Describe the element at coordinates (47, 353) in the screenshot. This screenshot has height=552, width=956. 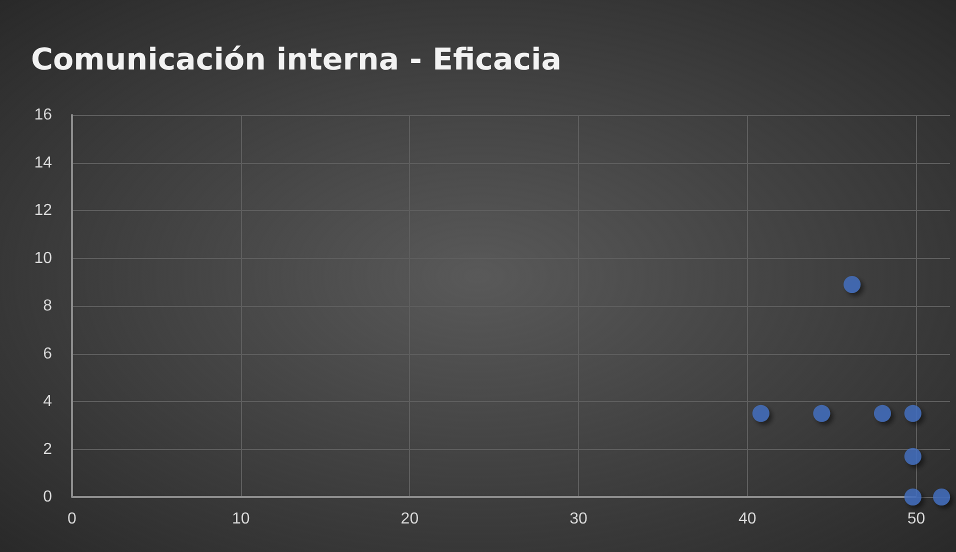
I see `y-tick-label: 6` at that location.